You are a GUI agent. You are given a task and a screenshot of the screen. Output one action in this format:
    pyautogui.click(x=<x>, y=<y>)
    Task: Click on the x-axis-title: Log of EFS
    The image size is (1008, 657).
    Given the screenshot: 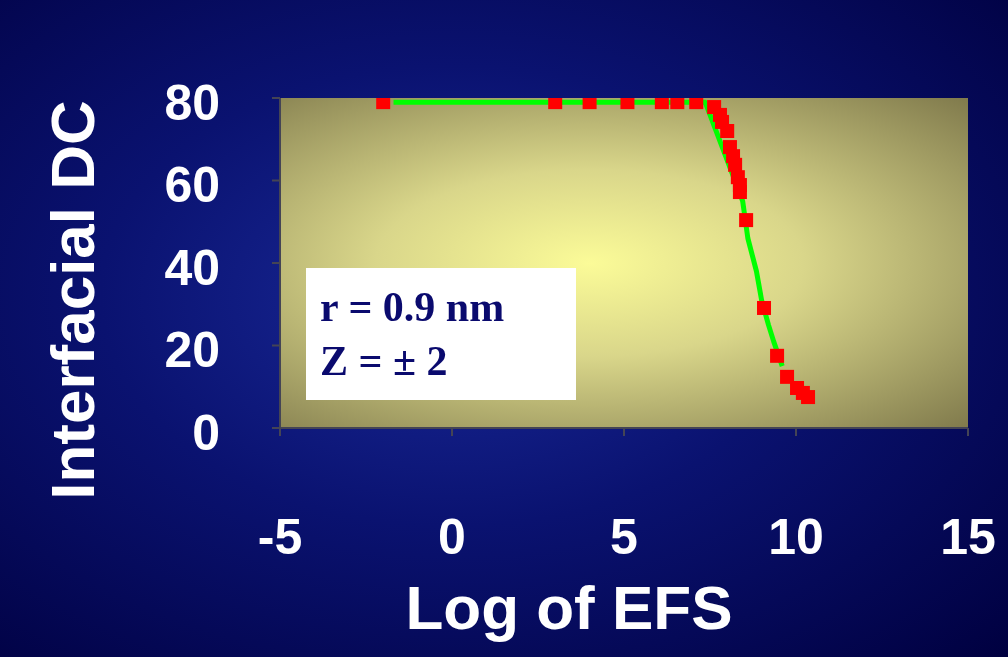 What is the action you would take?
    pyautogui.click(x=569, y=607)
    